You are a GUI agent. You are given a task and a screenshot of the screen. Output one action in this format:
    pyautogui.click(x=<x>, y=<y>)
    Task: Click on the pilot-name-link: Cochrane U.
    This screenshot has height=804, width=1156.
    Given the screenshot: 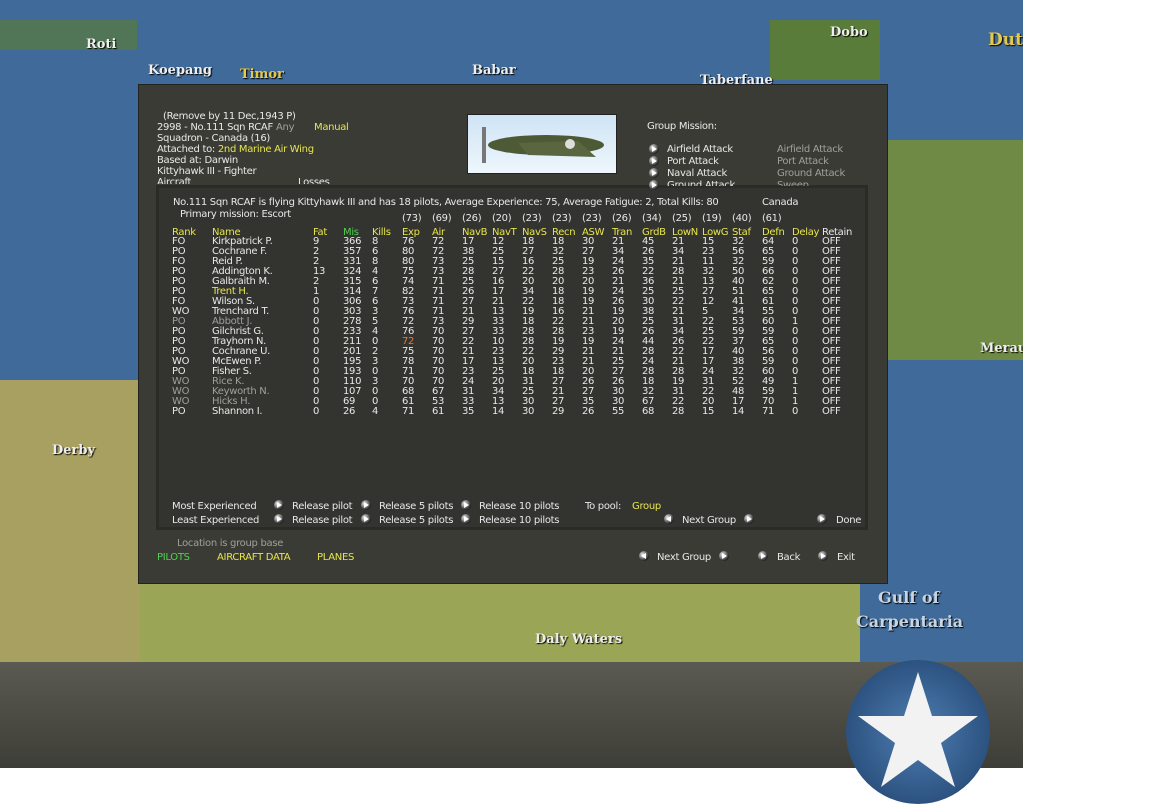 What is the action you would take?
    pyautogui.click(x=241, y=351)
    